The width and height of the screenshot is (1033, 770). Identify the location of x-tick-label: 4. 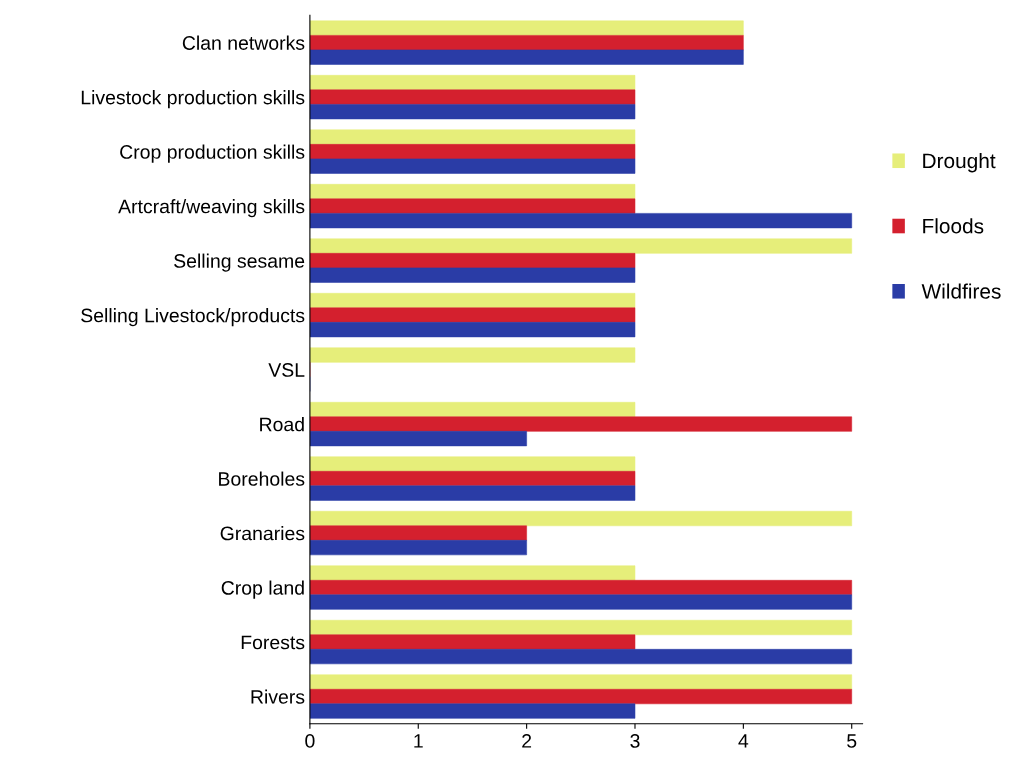
(743, 741).